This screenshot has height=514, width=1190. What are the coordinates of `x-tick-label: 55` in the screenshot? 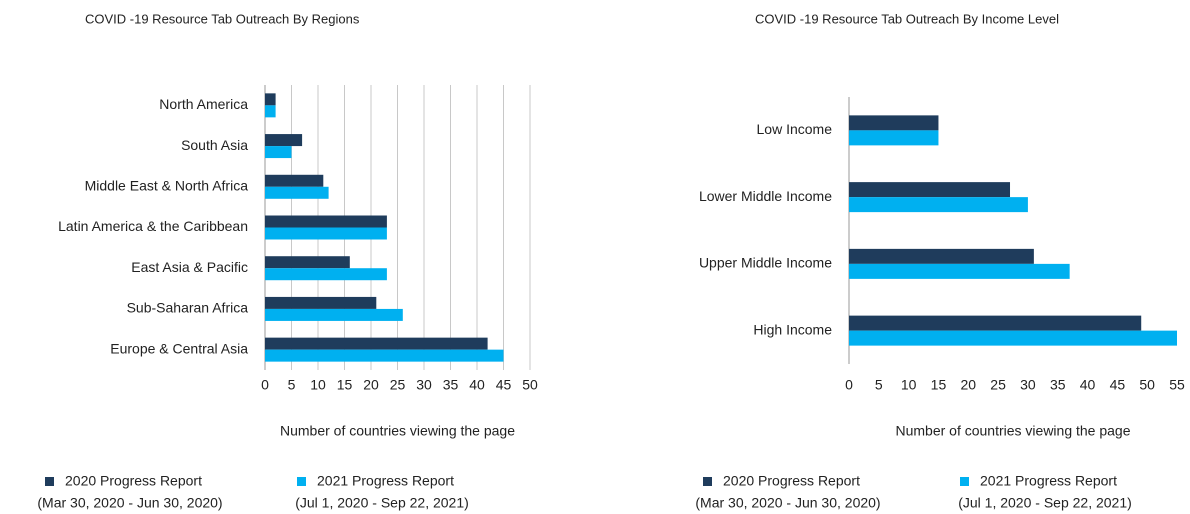 It's located at (1177, 385).